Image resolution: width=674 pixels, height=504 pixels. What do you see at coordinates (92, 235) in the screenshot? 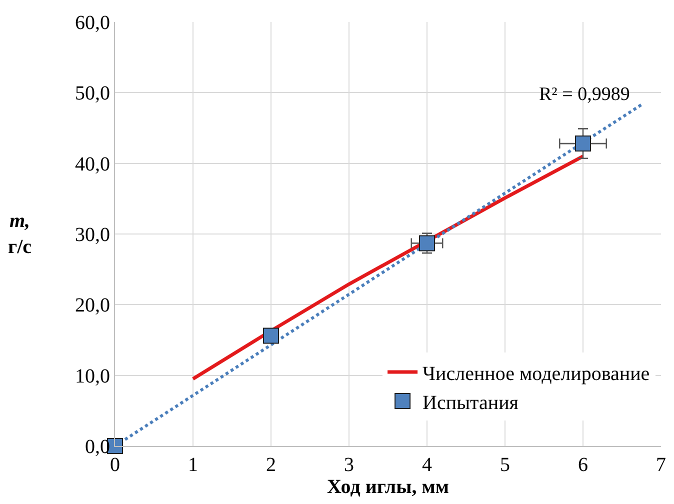
I see `y-tick-label: 30,0` at bounding box center [92, 235].